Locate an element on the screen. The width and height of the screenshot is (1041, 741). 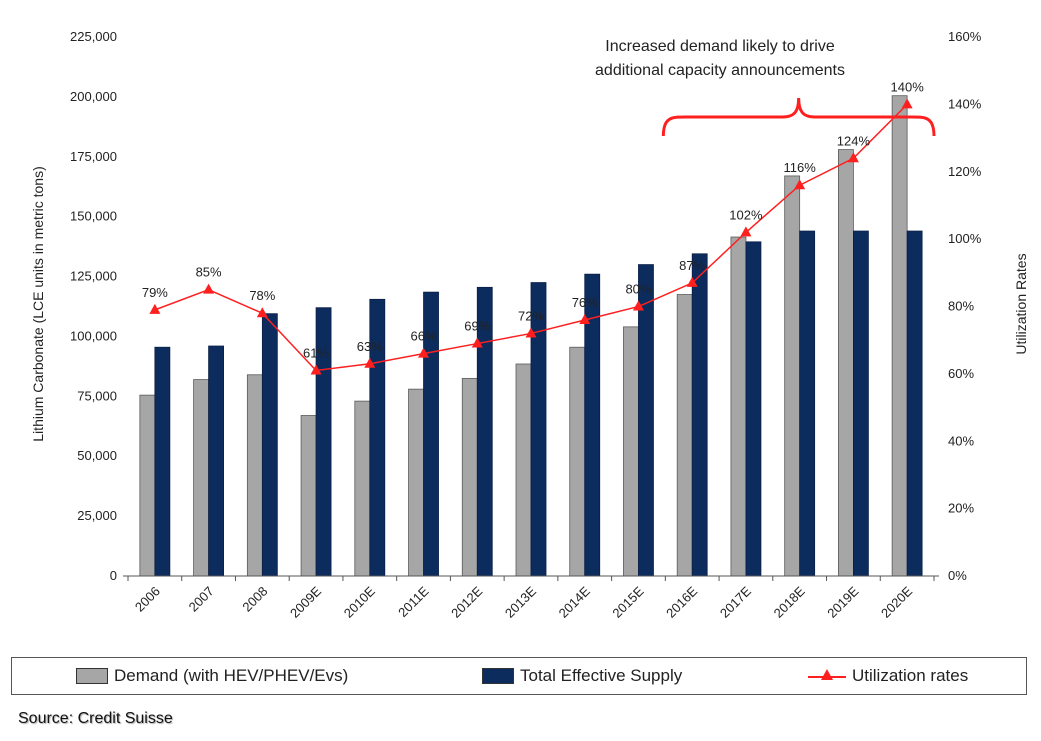
y-tick-label-7: 175,000 is located at coordinates (93, 156).